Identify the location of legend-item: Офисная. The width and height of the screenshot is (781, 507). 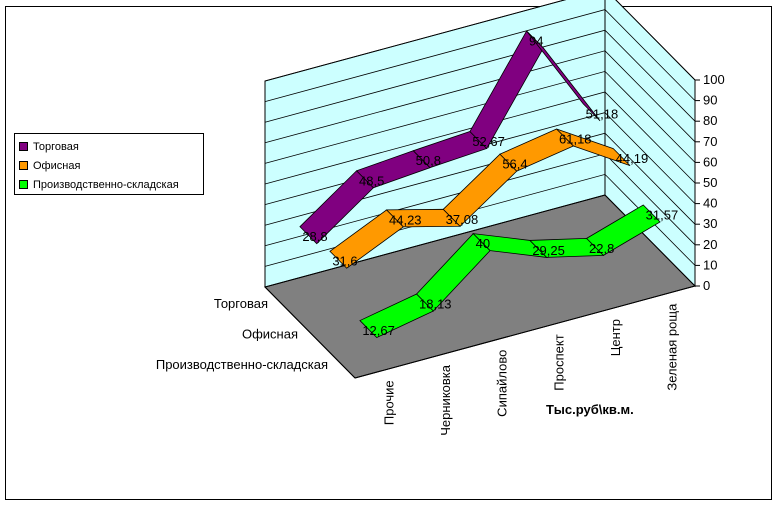
(109, 165).